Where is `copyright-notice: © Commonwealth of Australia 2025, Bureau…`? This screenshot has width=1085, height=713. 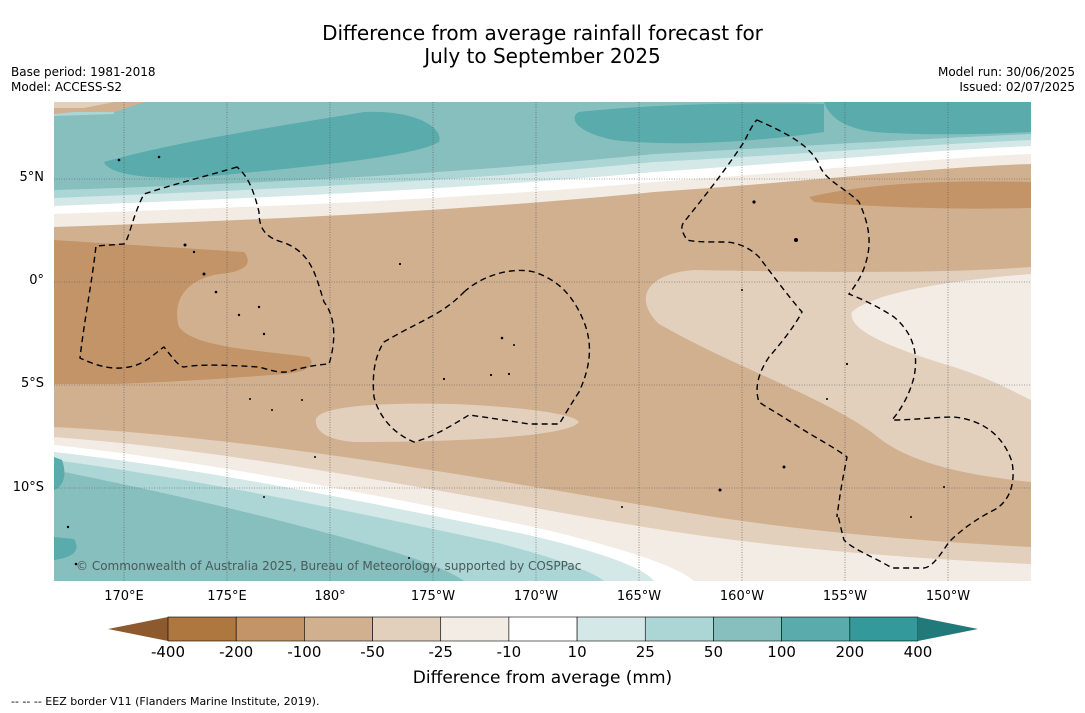
copyright-notice: © Commonwealth of Australia 2025, Bureau… is located at coordinates (329, 566).